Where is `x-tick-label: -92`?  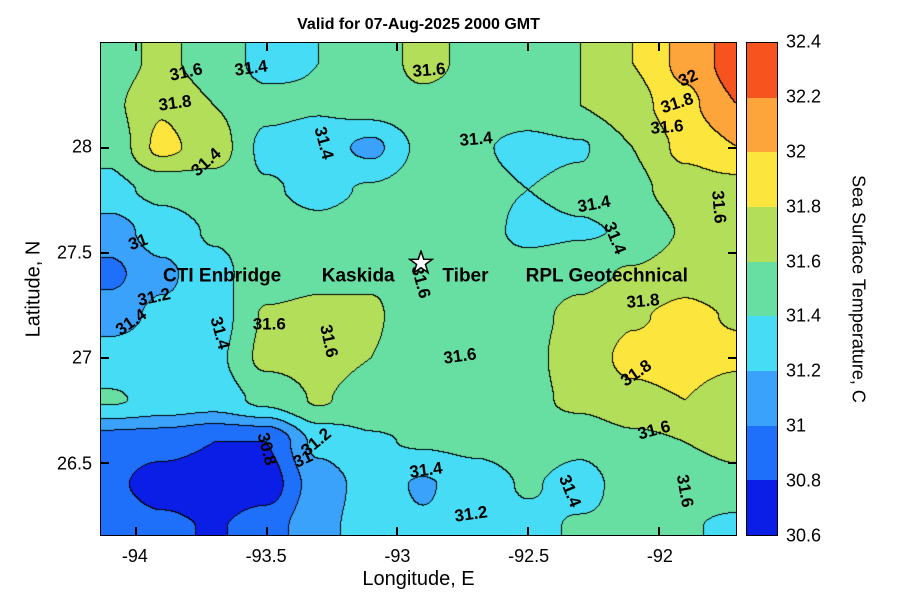
x-tick-label: -92 is located at coordinates (659, 556).